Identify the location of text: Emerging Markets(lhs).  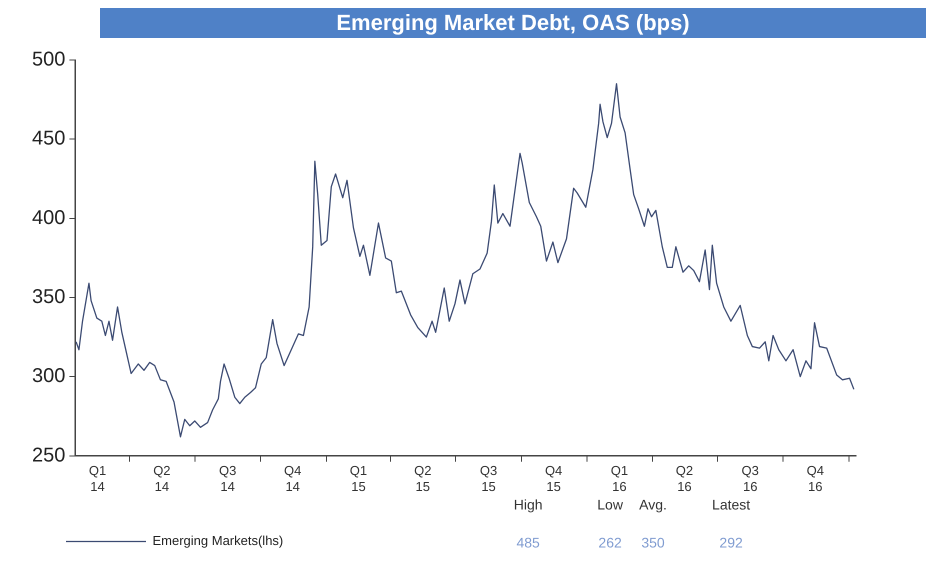
(218, 540).